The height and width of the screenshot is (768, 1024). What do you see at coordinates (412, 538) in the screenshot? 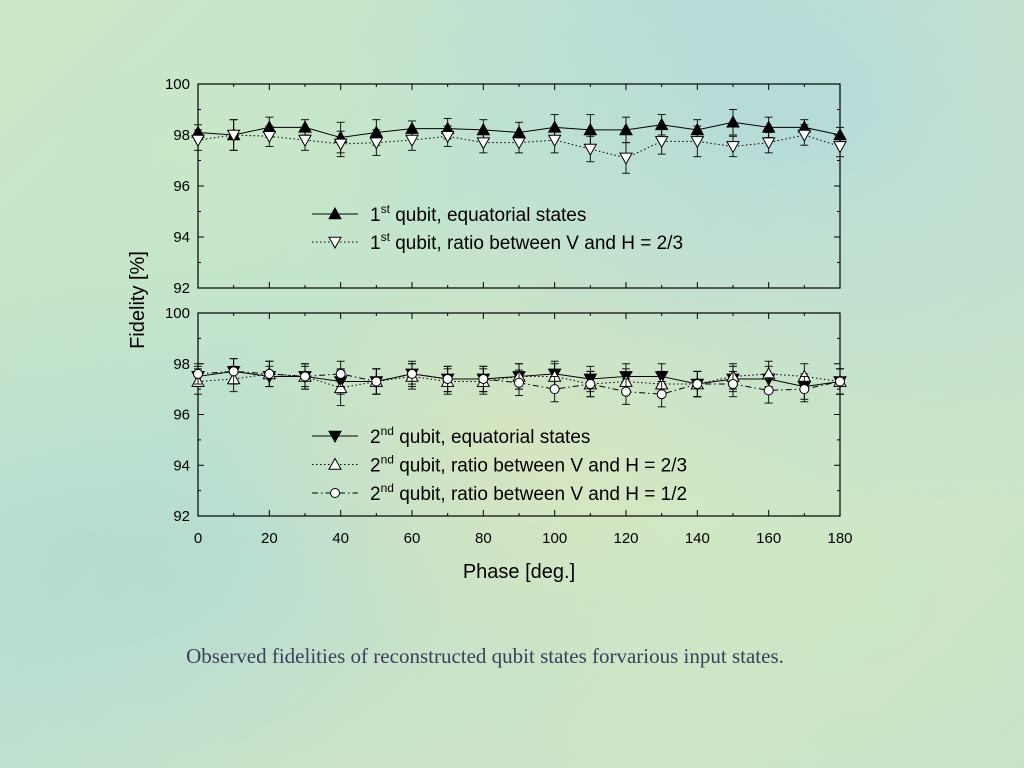
I see `x-tick-label: 60` at bounding box center [412, 538].